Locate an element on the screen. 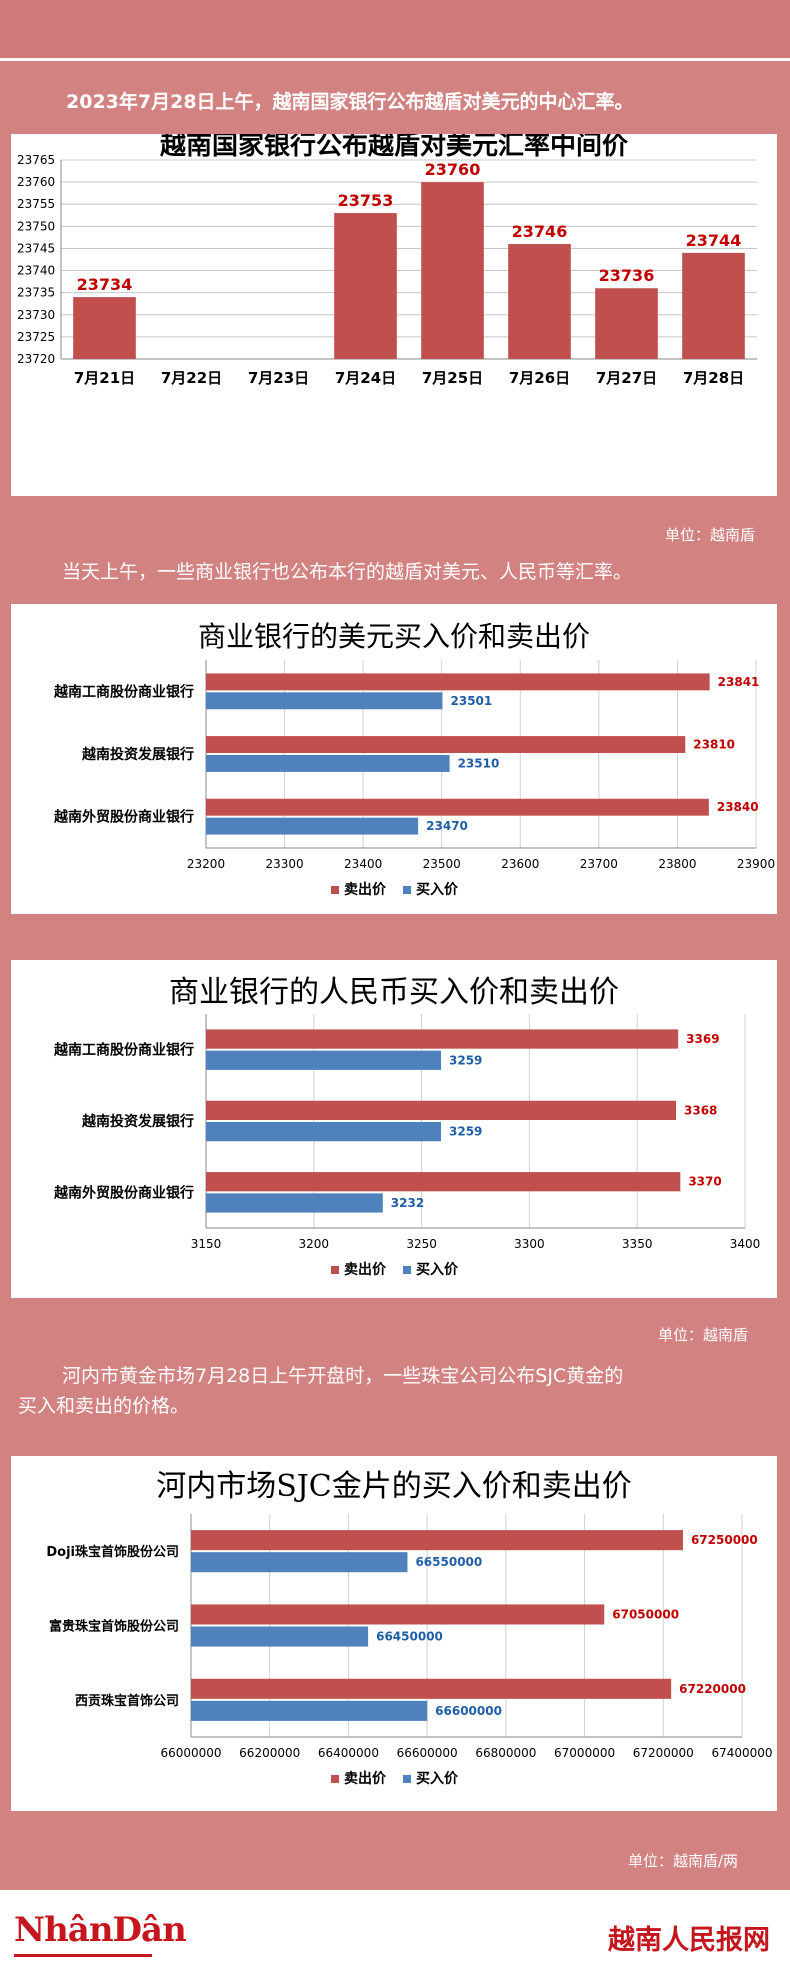 Image resolution: width=790 pixels, height=1975 pixels. y-tick-label: 23725 is located at coordinates (36, 337).